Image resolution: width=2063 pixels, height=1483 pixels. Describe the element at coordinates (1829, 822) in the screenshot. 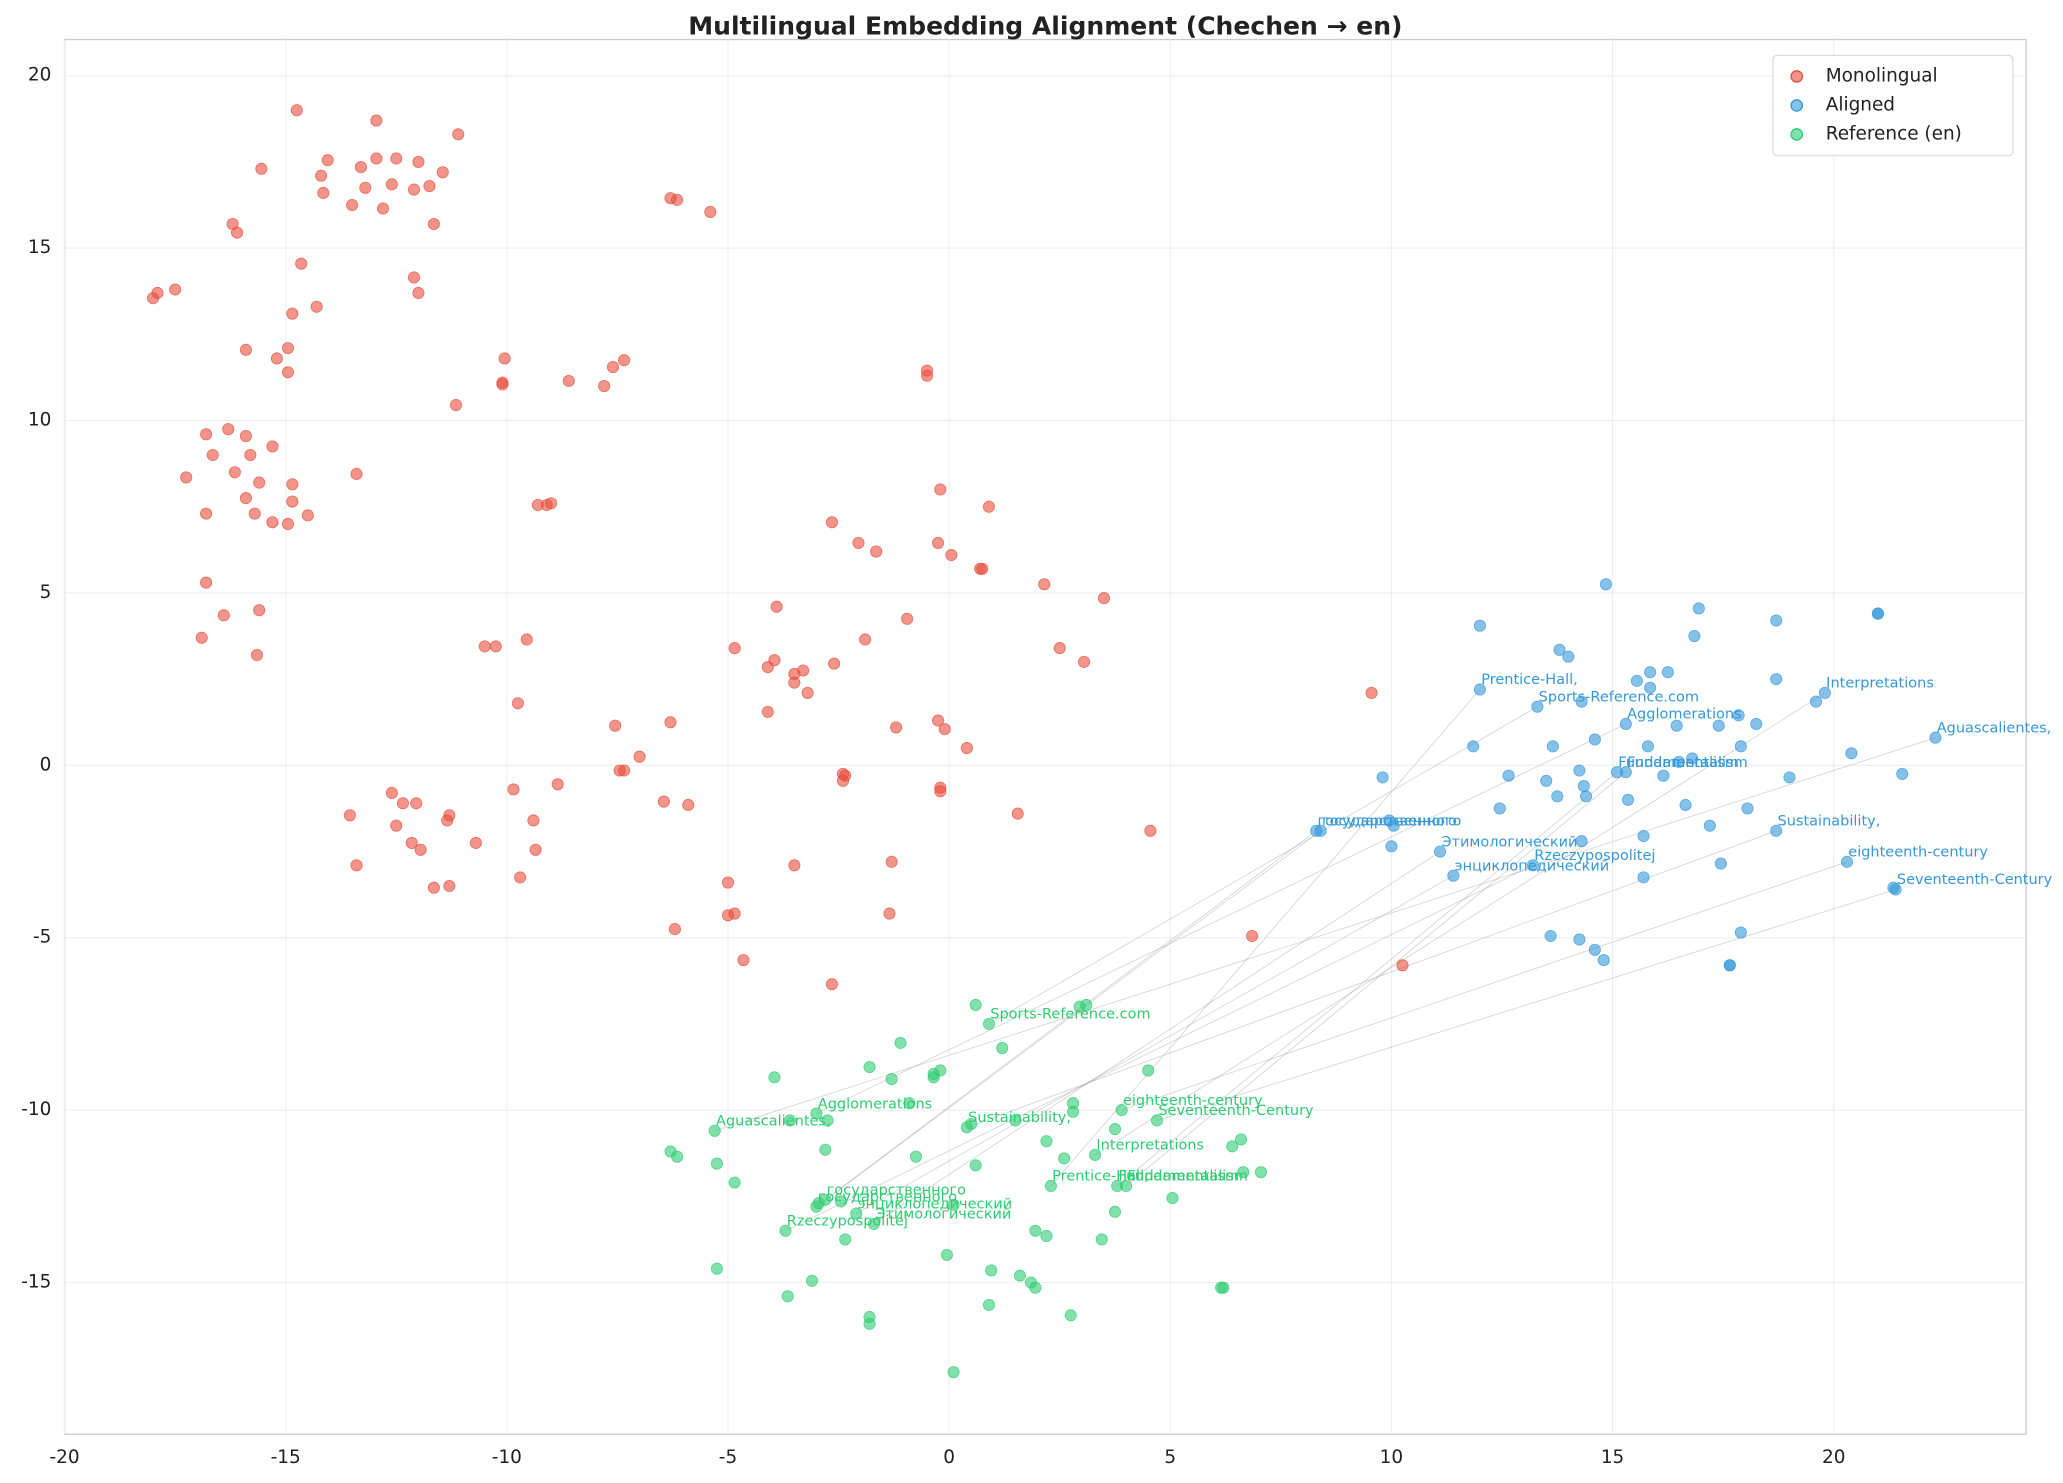

I see `point-label: Sustainability,` at that location.